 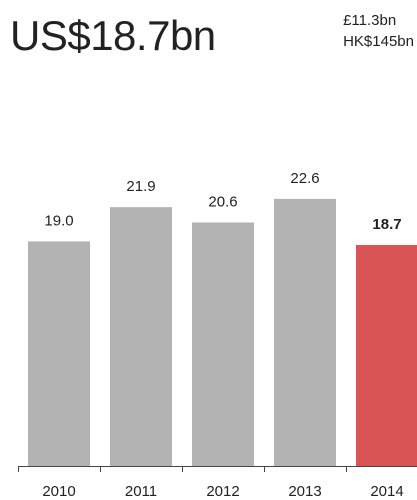 What do you see at coordinates (222, 491) in the screenshot?
I see `x-tick-label-2012: 2012` at bounding box center [222, 491].